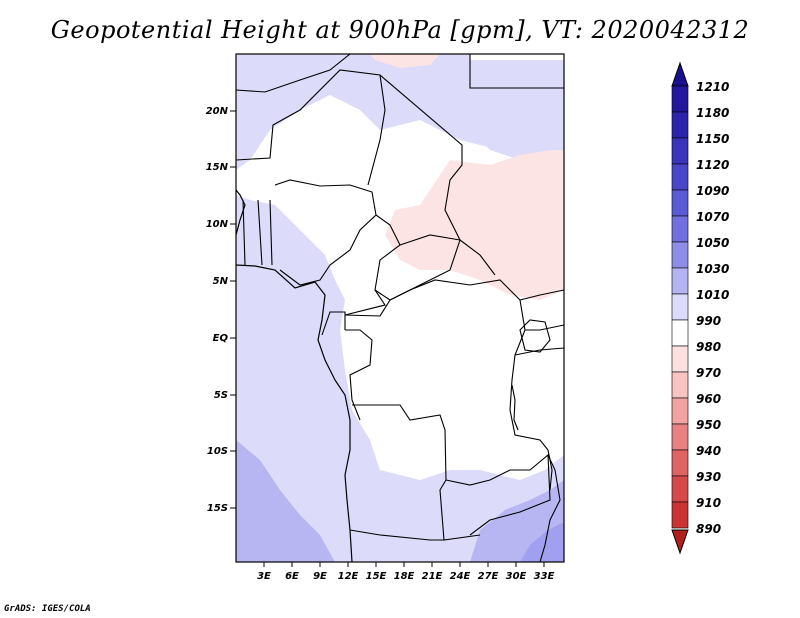  Describe the element at coordinates (708, 503) in the screenshot. I see `colorbar-label: 910` at that location.